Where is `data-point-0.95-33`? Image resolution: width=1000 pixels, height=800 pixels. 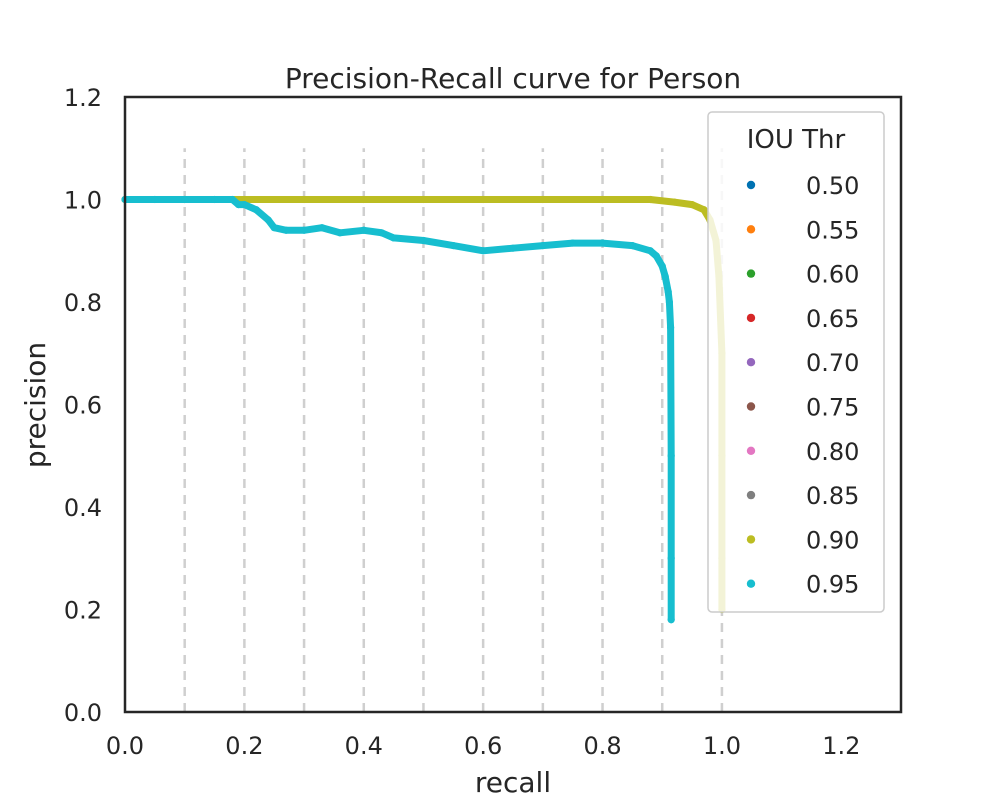 data-point-0.95-33 is located at coordinates (671, 558).